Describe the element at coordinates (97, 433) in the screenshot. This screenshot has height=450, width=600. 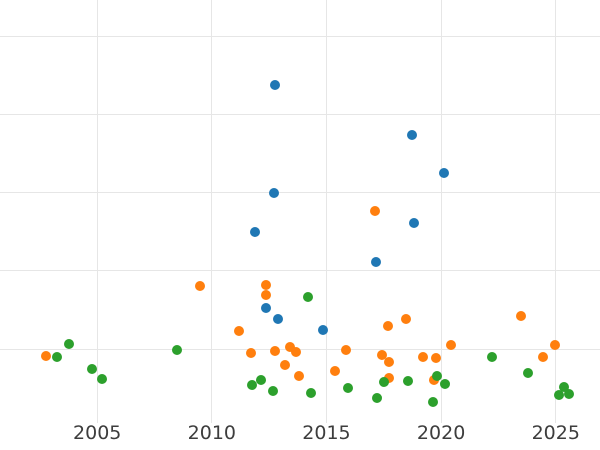
I see `x-axis-tick-label: 2005` at that location.